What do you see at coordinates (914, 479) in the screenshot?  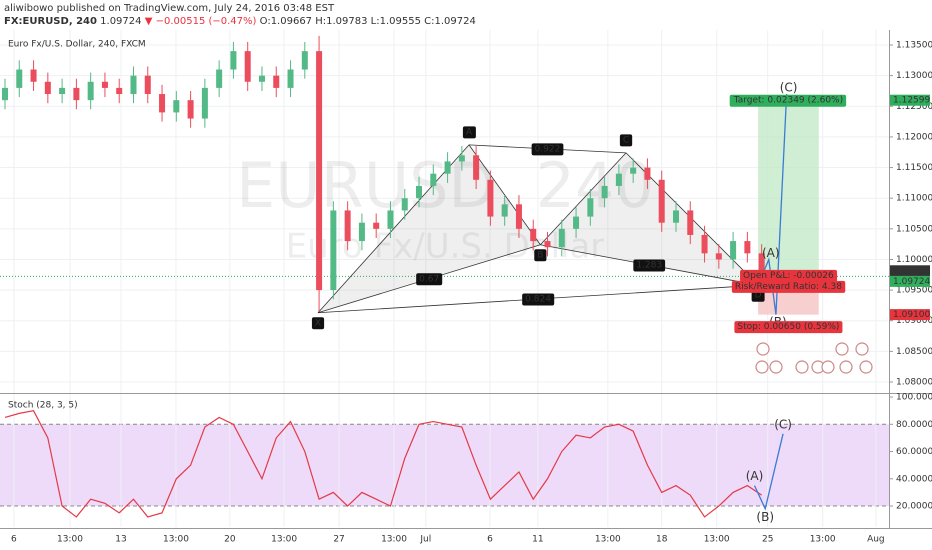 I see `stoch-y-tick-label: 40.0000` at bounding box center [914, 479].